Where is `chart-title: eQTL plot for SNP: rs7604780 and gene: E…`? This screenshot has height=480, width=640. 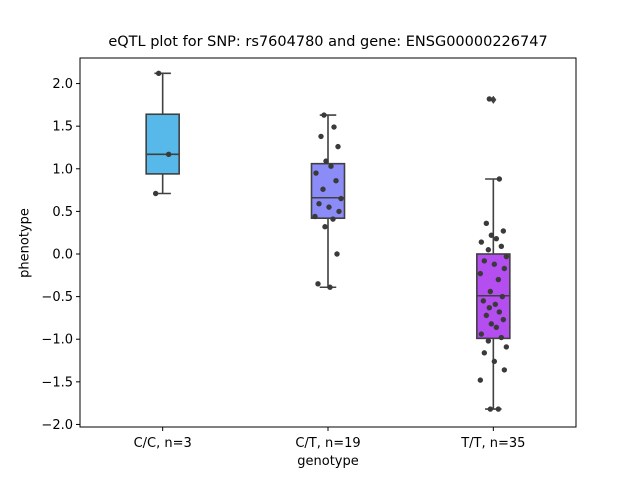
chart-title: eQTL plot for SNP: rs7604780 and gene: E… is located at coordinates (328, 42).